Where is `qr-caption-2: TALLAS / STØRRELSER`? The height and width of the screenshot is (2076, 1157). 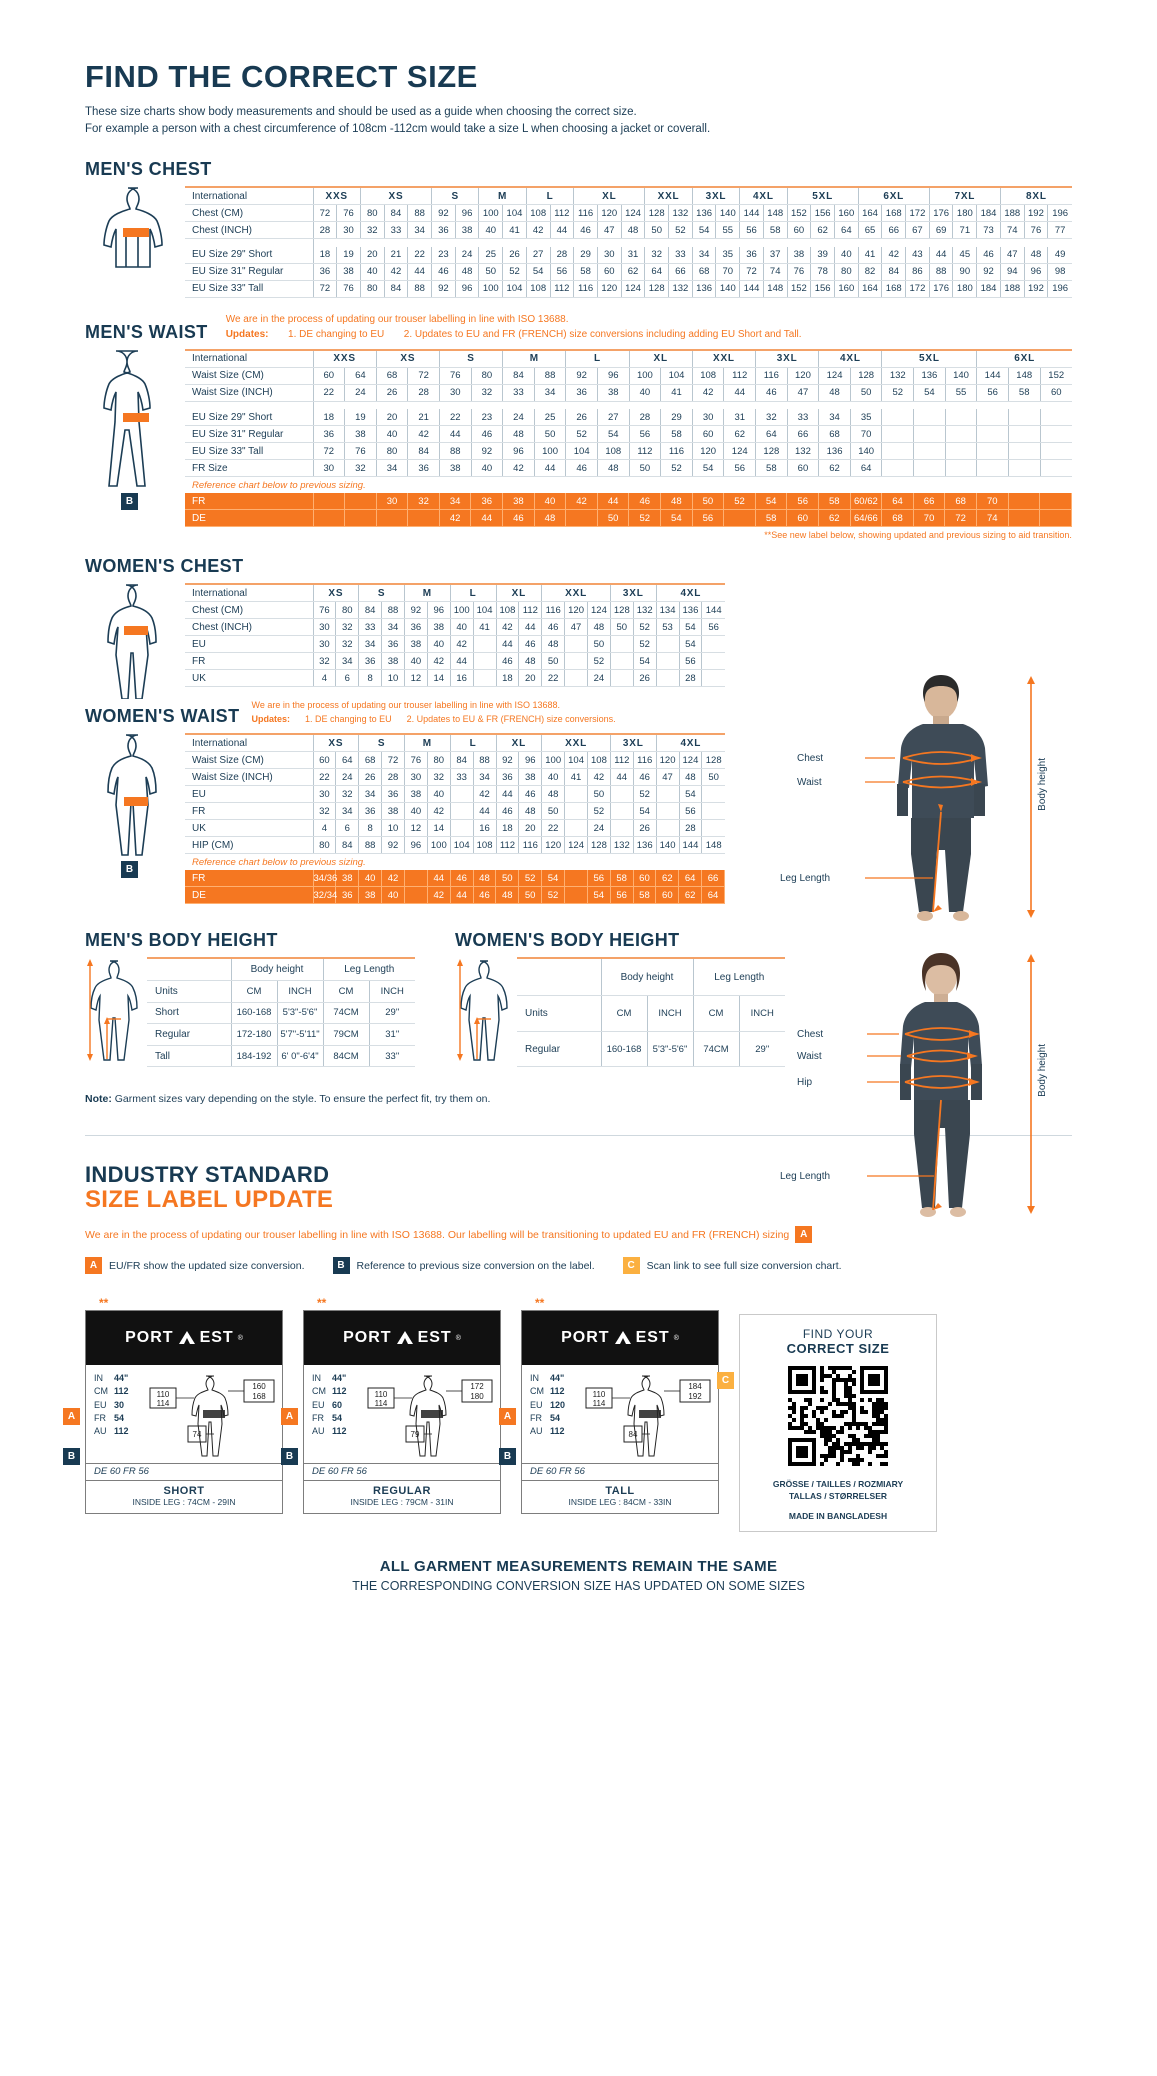 qr-caption-2: TALLAS / STØRRELSER is located at coordinates (838, 1496).